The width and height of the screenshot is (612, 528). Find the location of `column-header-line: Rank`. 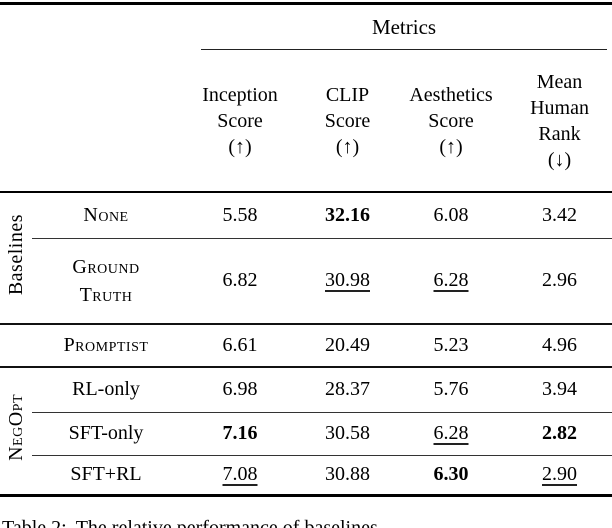

column-header-line: Rank is located at coordinates (559, 133).